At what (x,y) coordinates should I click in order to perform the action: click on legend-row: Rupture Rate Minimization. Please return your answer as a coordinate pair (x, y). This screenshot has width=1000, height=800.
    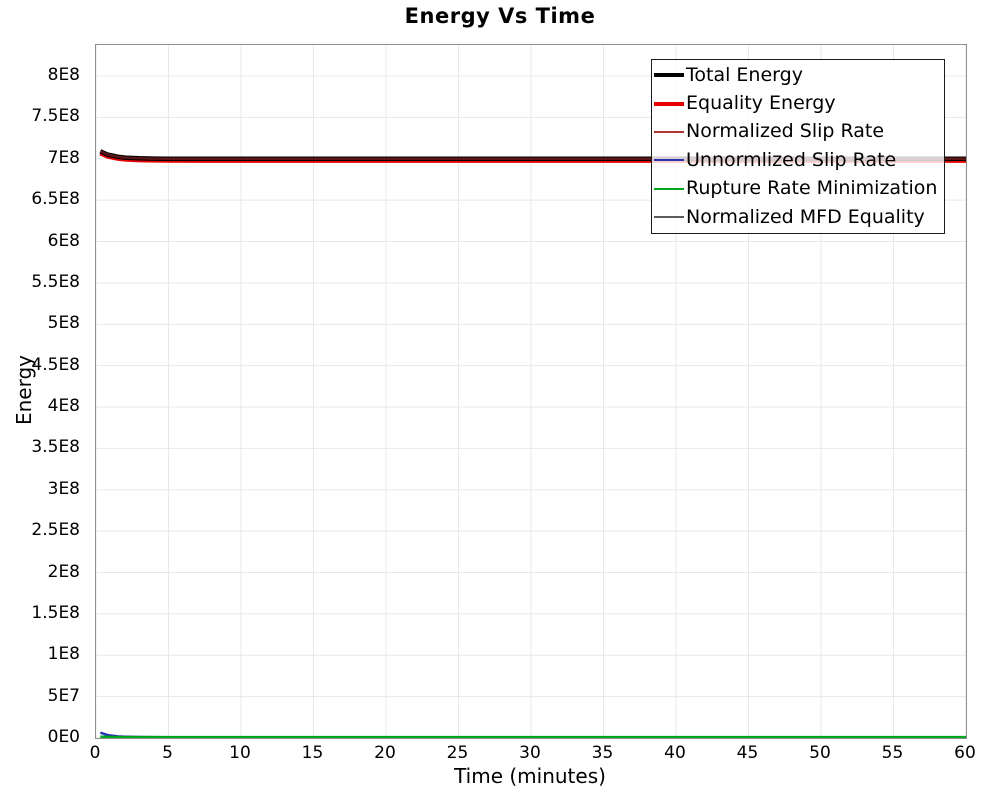
    Looking at the image, I should click on (799, 189).